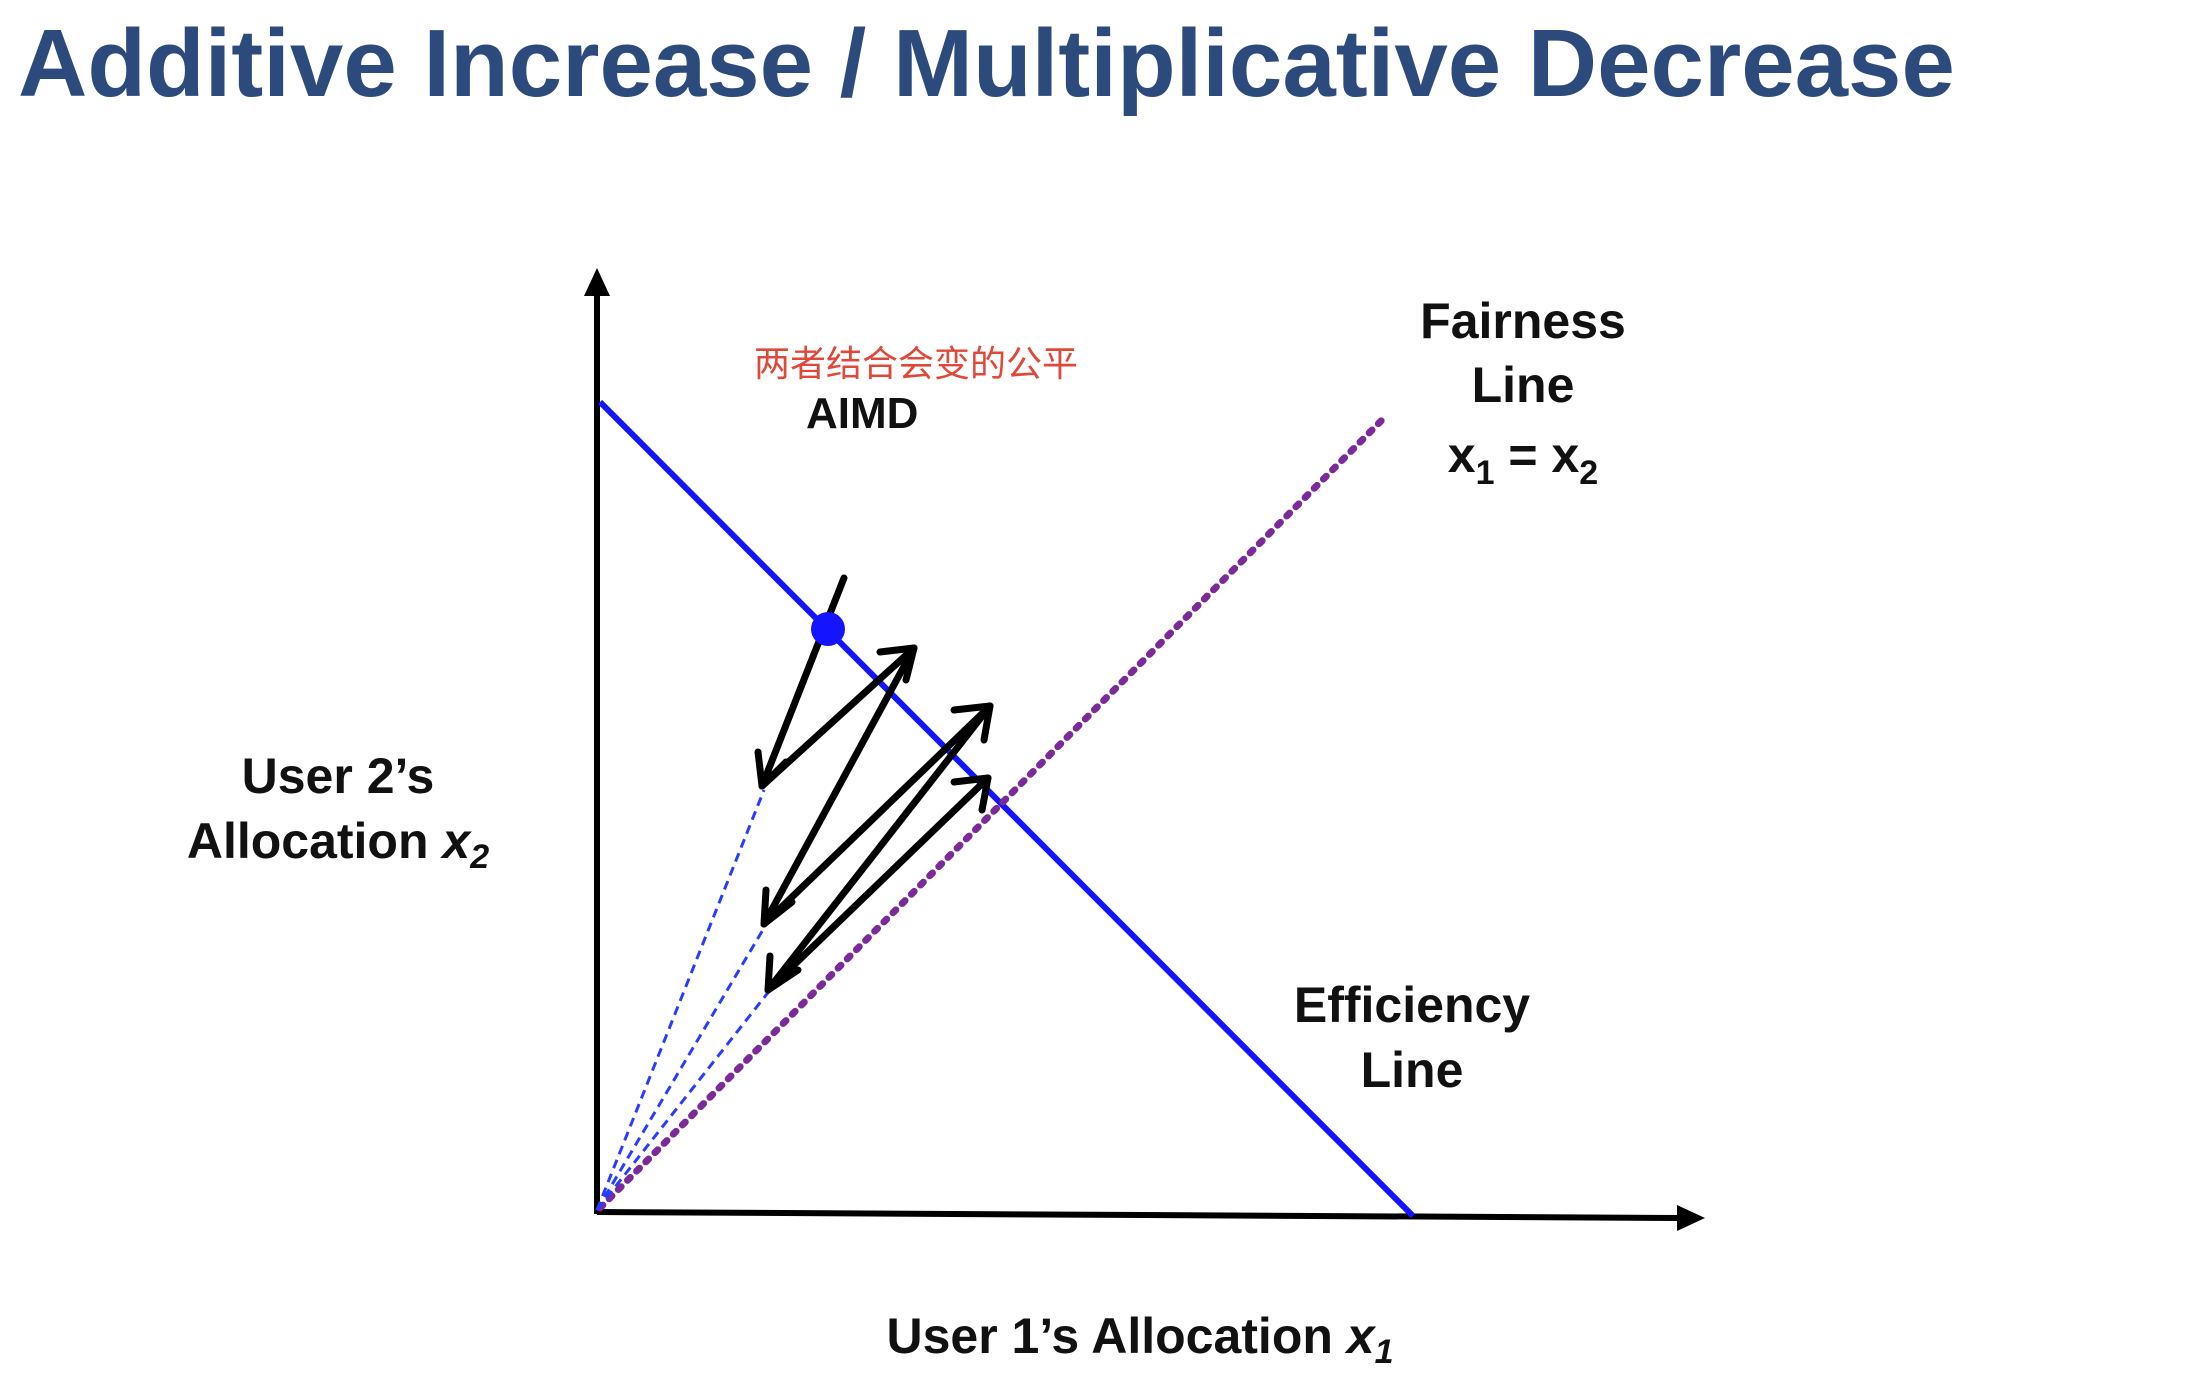 The height and width of the screenshot is (1378, 2190). What do you see at coordinates (916, 363) in the screenshot?
I see `annotation-chinese: 两者结合会变的公平` at bounding box center [916, 363].